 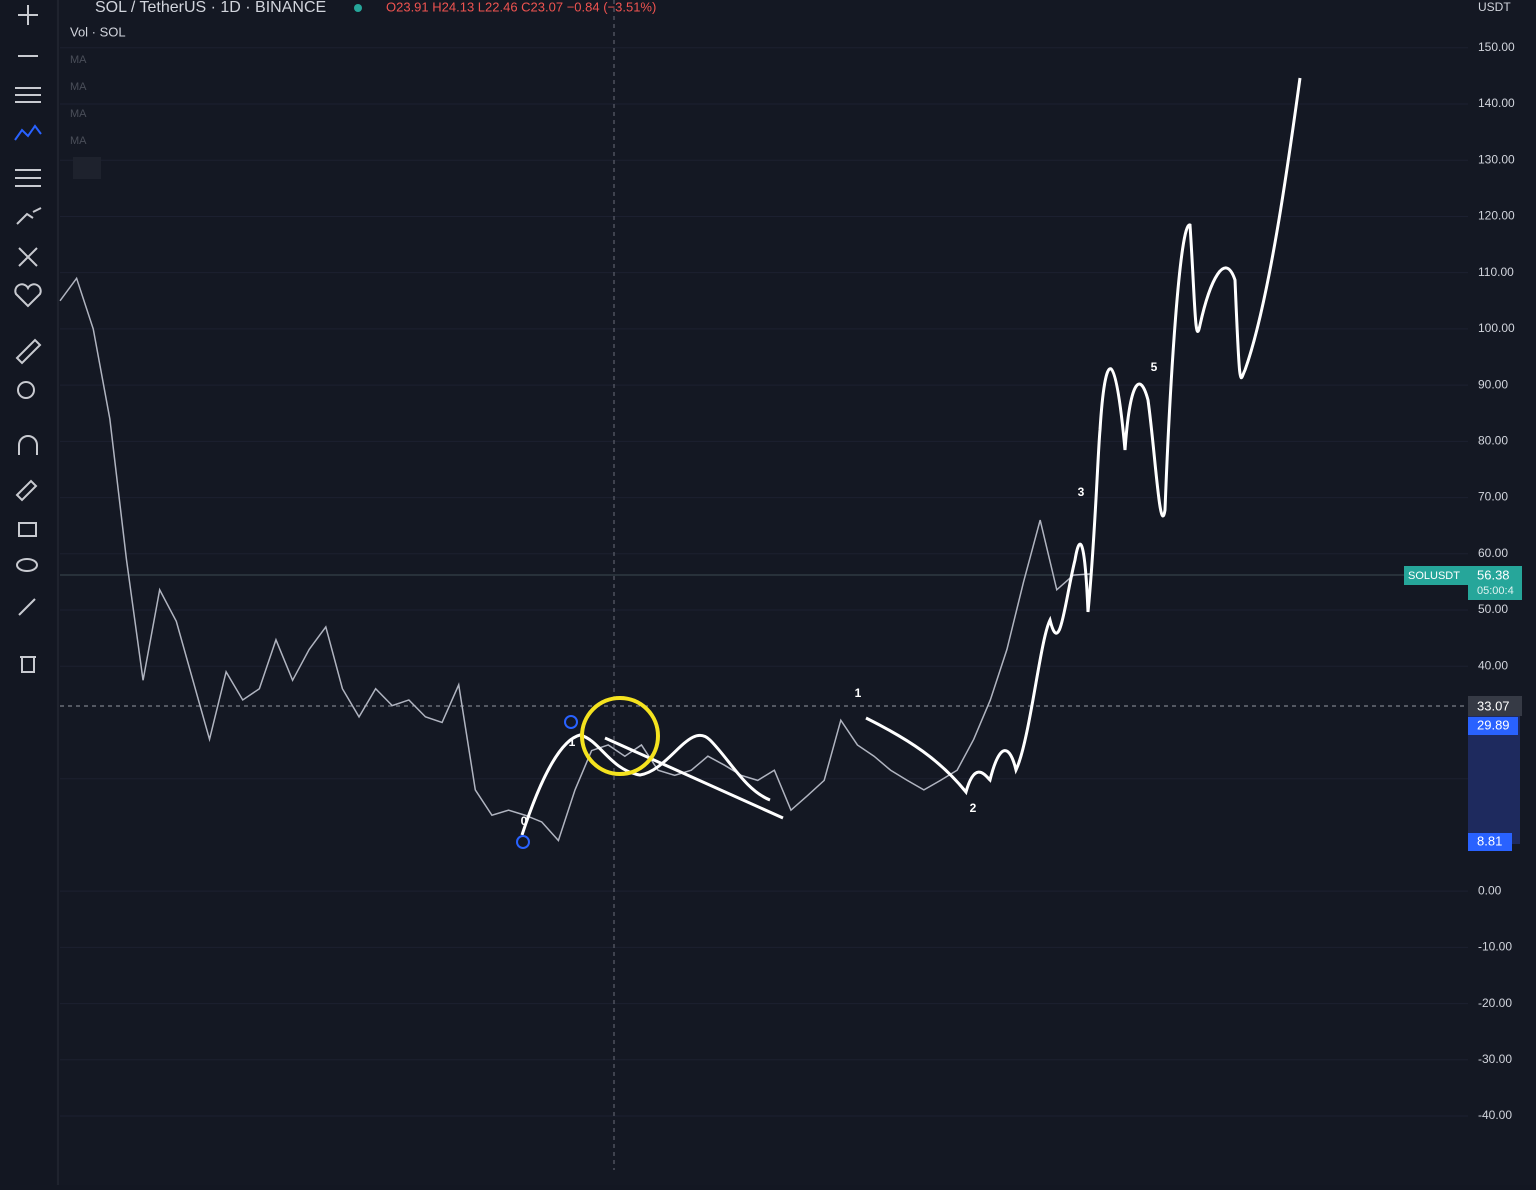 What do you see at coordinates (98, 31) in the screenshot?
I see `volume-label: Vol · SOL` at bounding box center [98, 31].